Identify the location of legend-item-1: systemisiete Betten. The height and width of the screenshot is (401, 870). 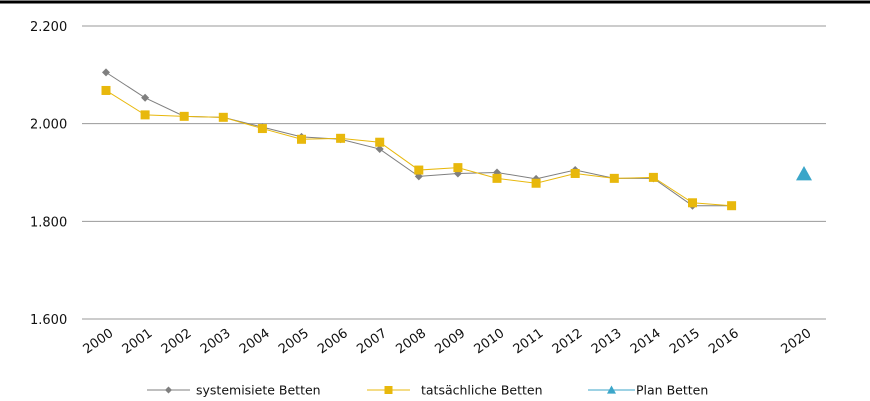
(234, 390).